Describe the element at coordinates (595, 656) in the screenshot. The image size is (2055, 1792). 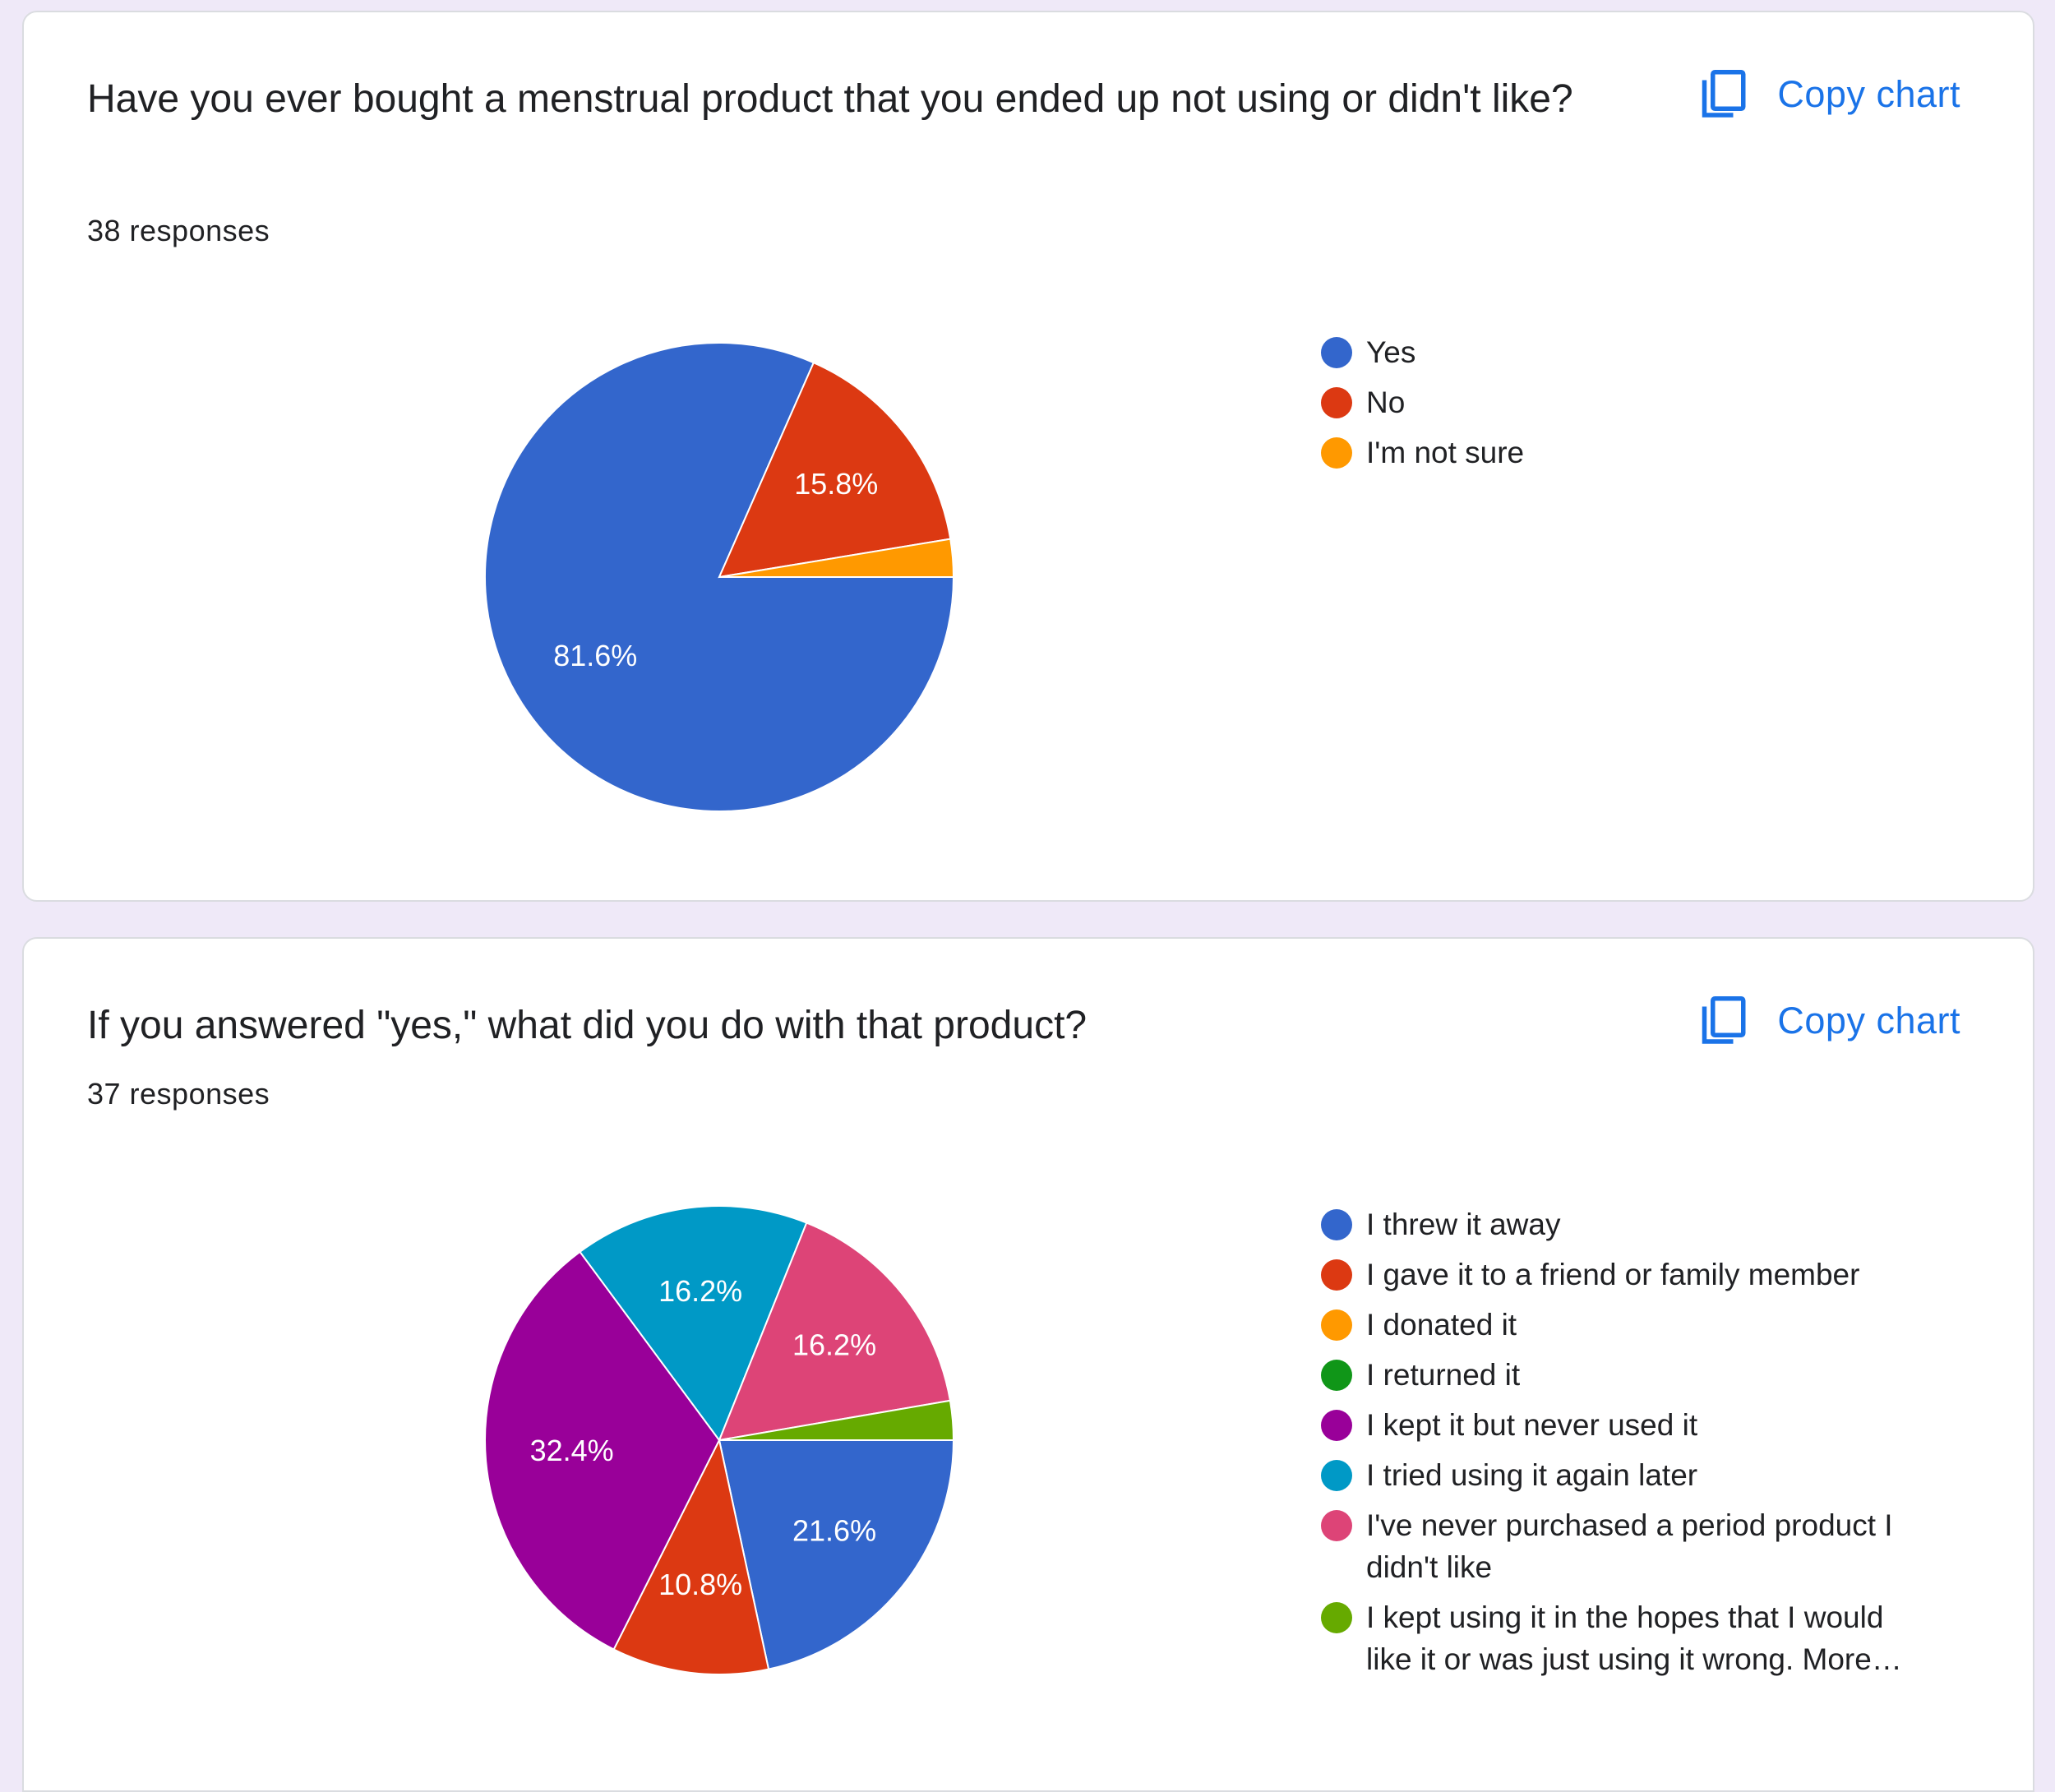
I see `pie-data-label: 81.6%` at that location.